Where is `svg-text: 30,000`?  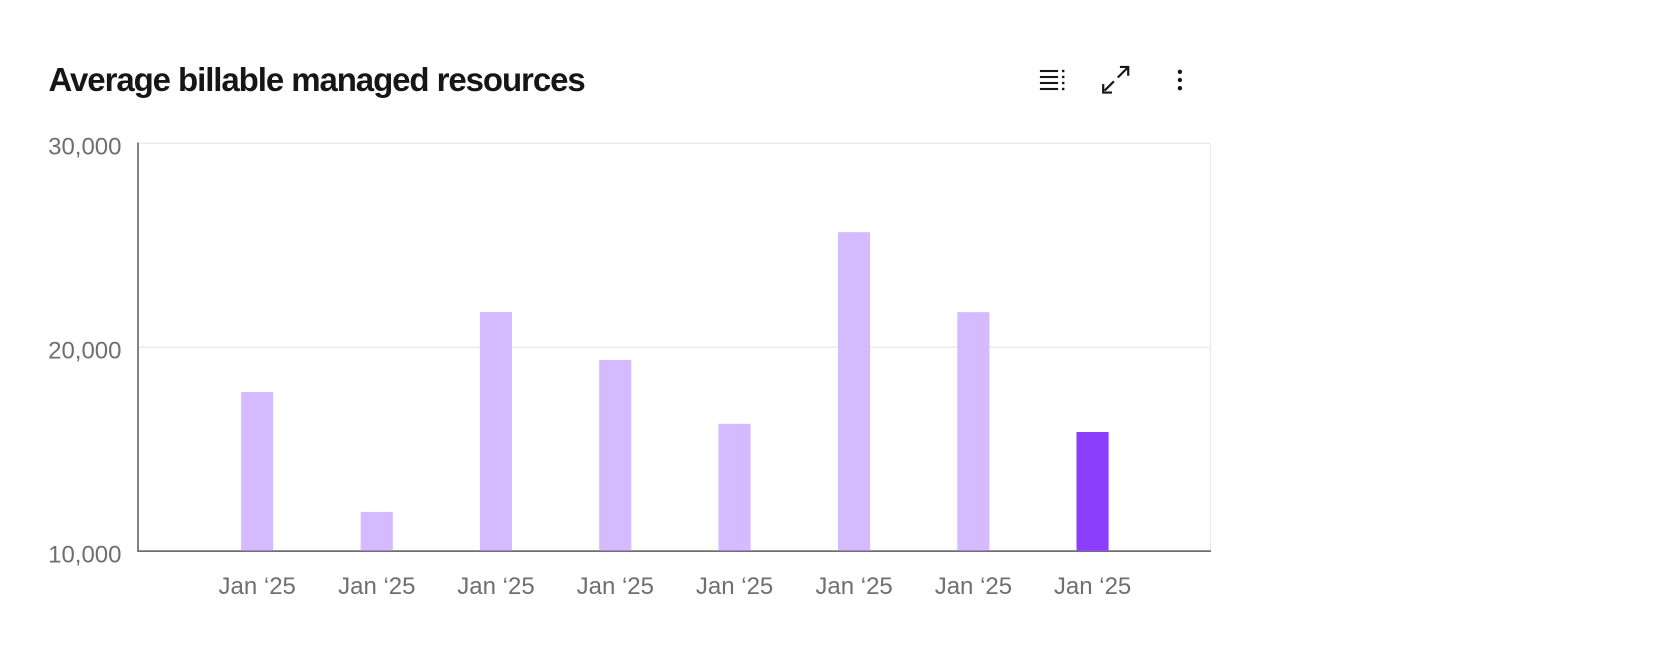
svg-text: 30,000 is located at coordinates (84, 146).